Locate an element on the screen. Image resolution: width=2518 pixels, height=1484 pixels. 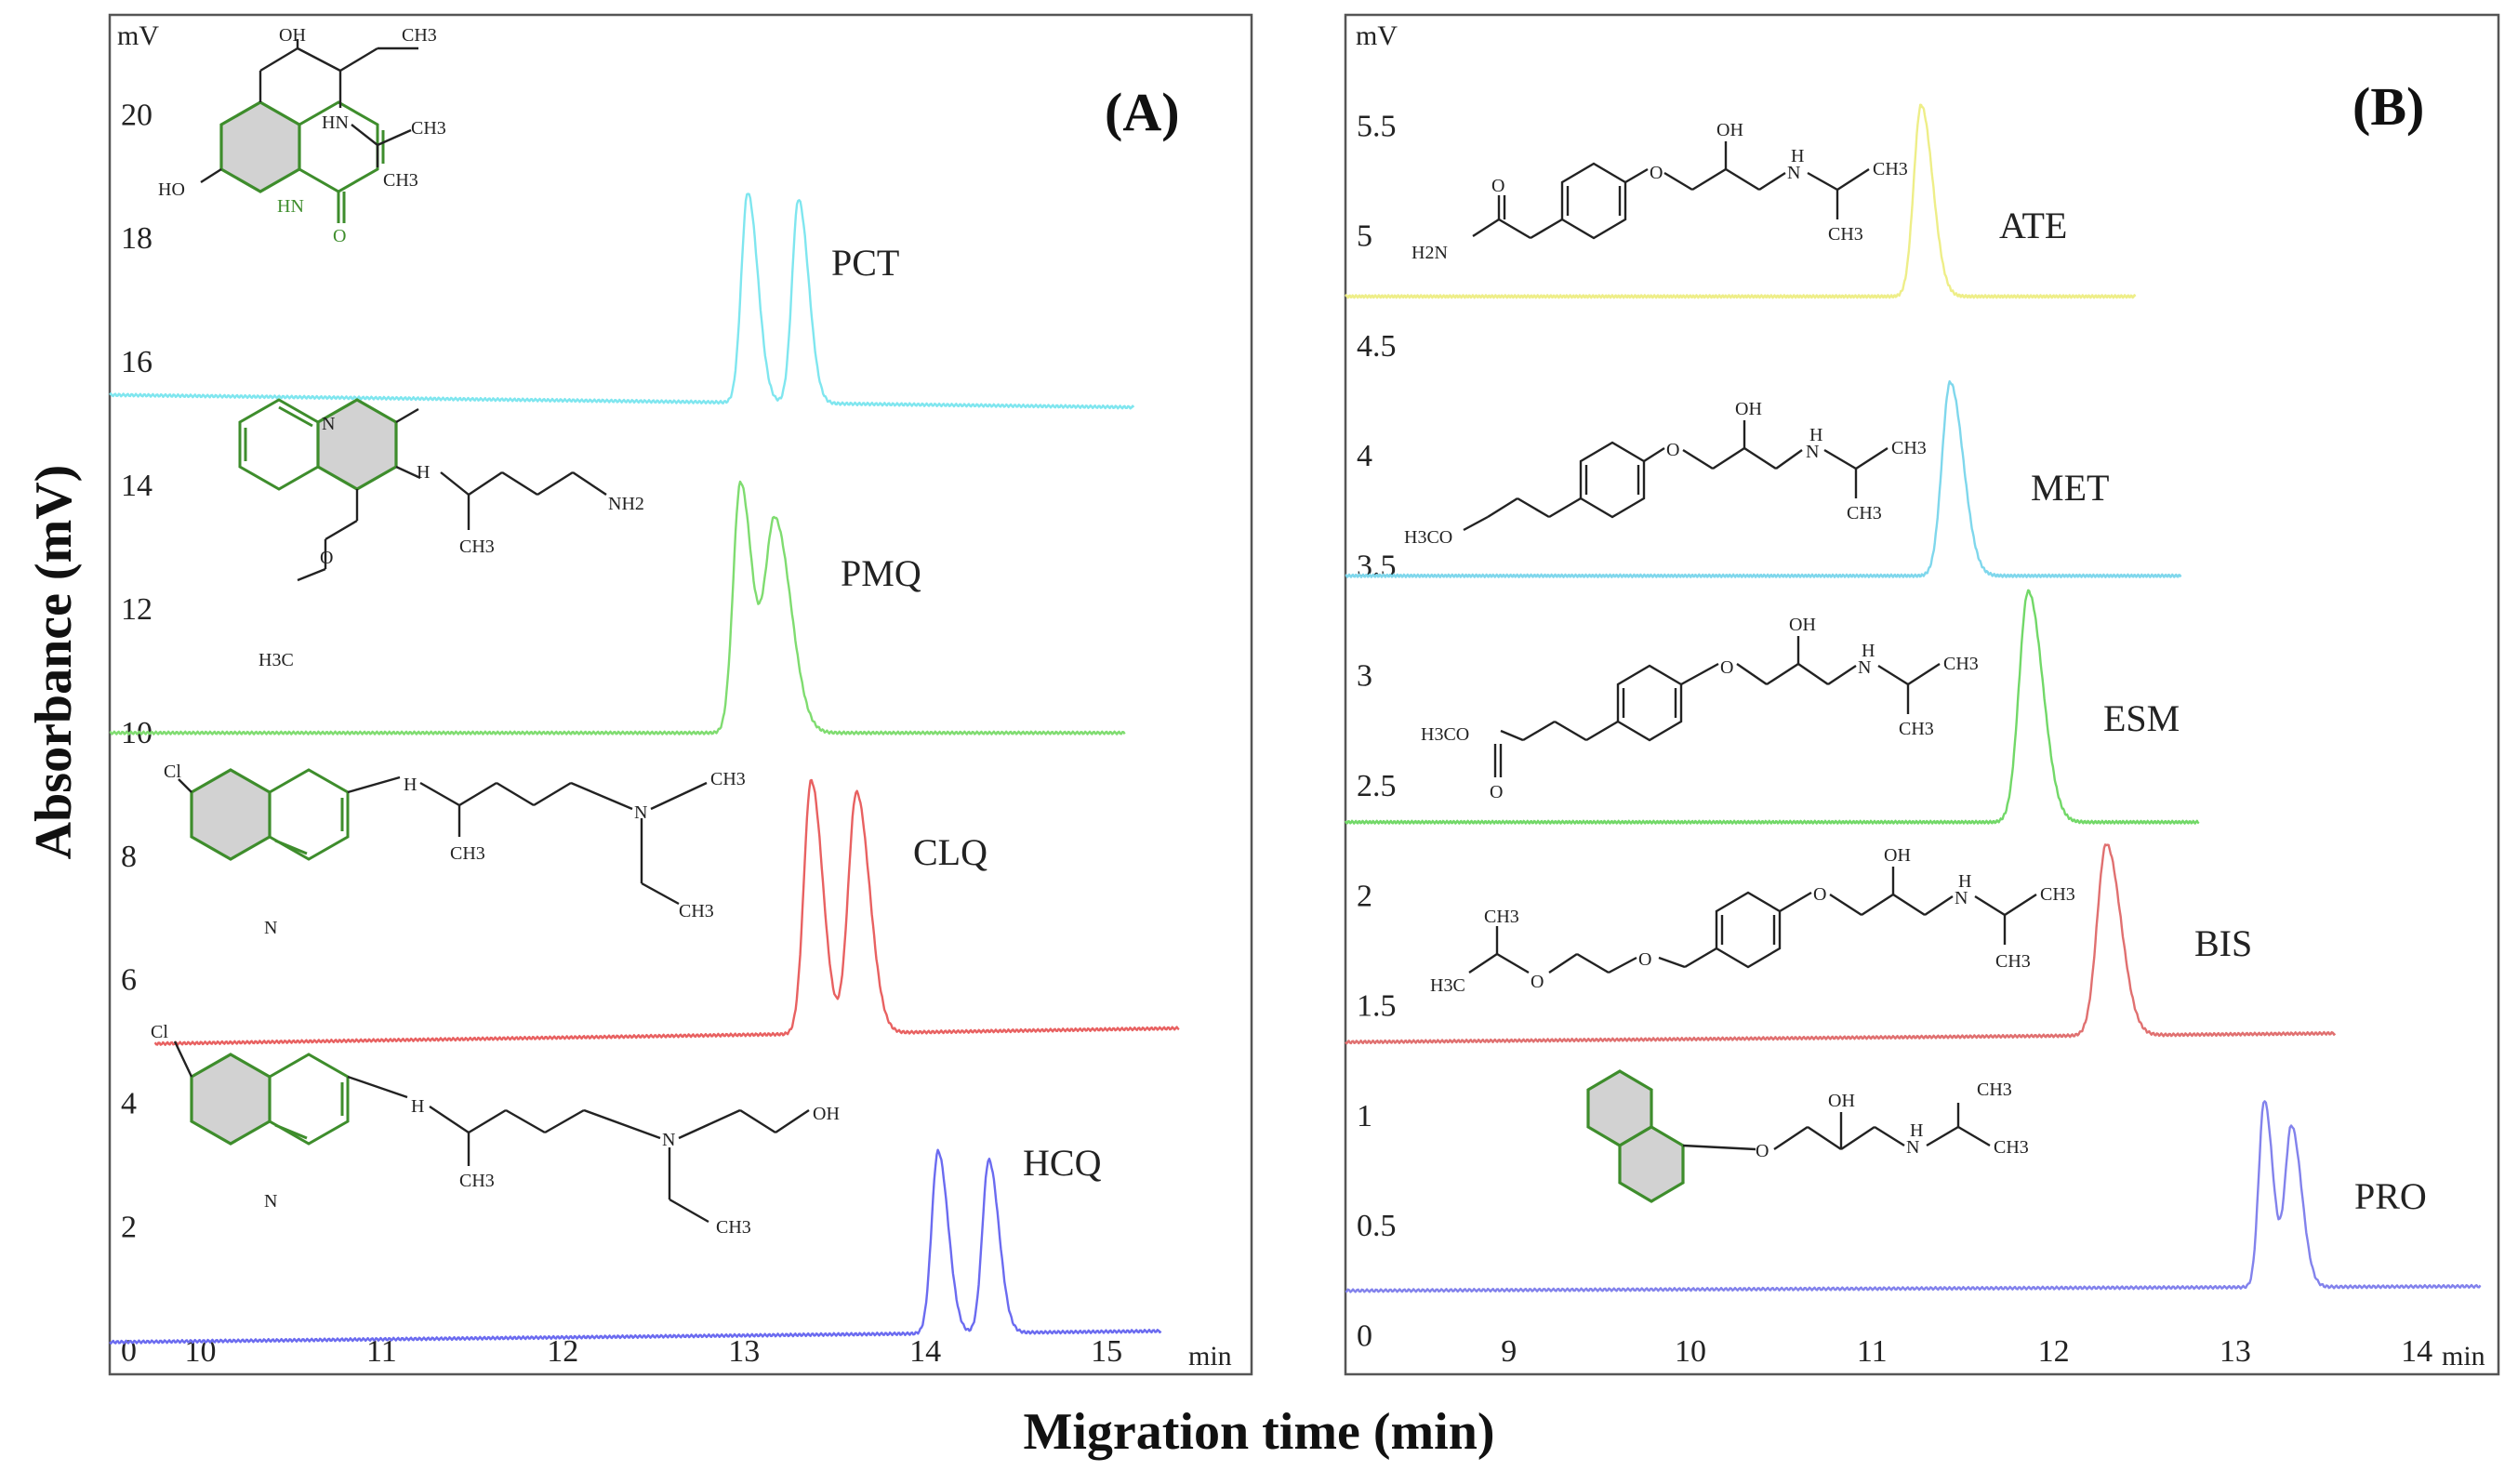
trace-pmq is located at coordinates (617, 607).